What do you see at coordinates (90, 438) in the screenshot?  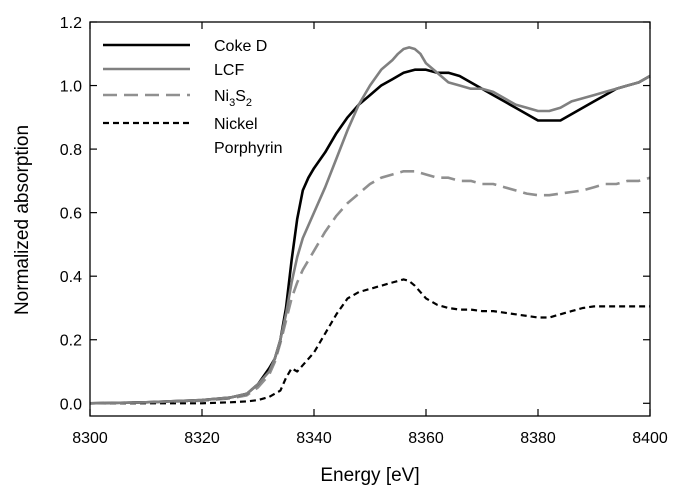 I see `x-tick-label: 8300` at bounding box center [90, 438].